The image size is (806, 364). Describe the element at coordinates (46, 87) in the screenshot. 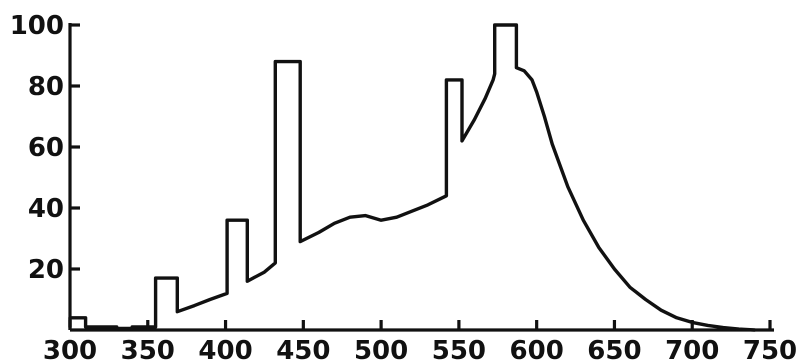

I see `y-tick-label: 80` at that location.